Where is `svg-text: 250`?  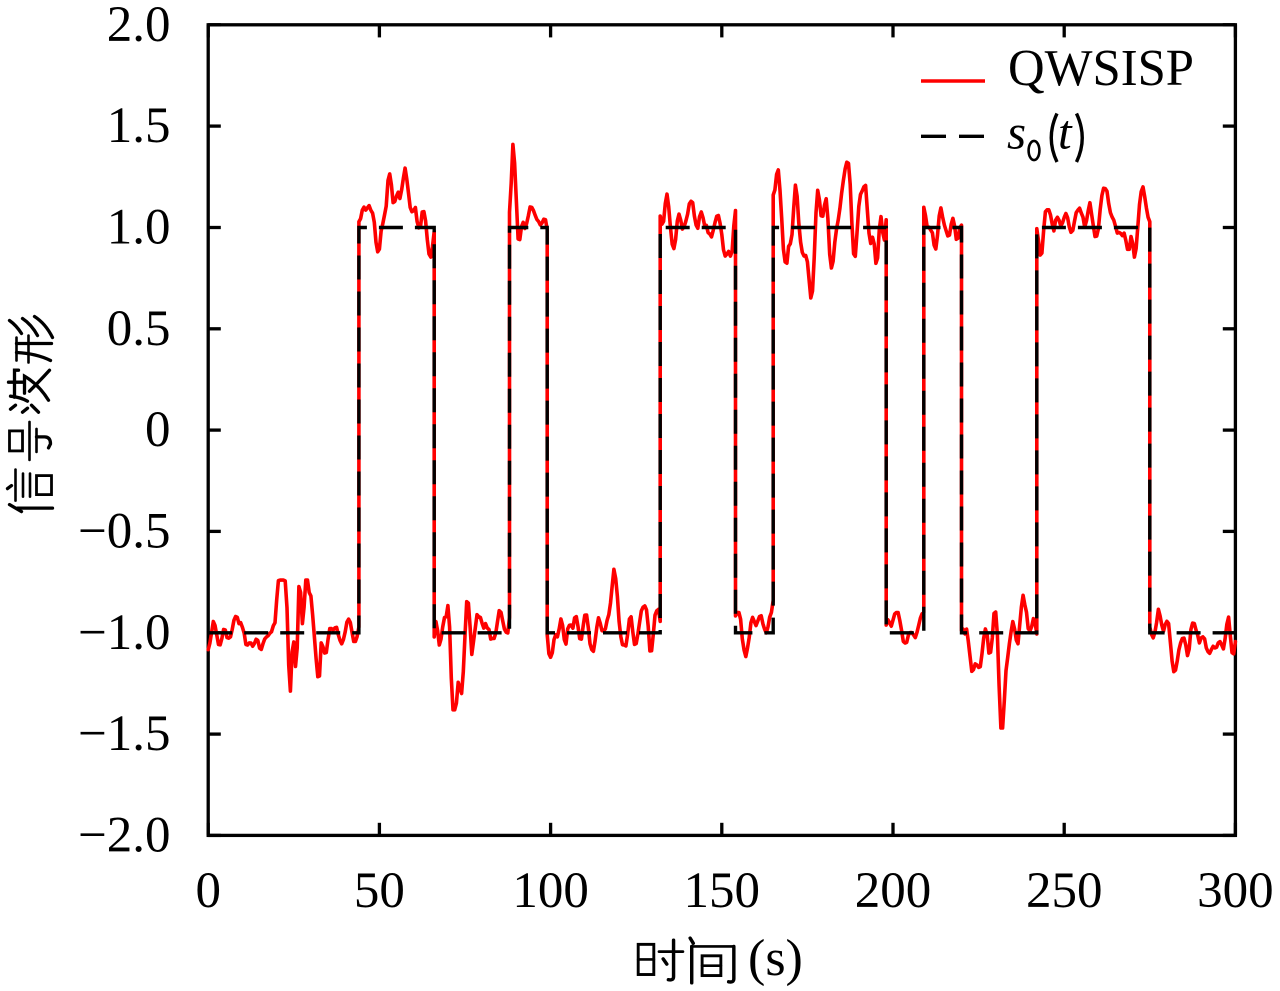 svg-text: 250 is located at coordinates (1064, 891).